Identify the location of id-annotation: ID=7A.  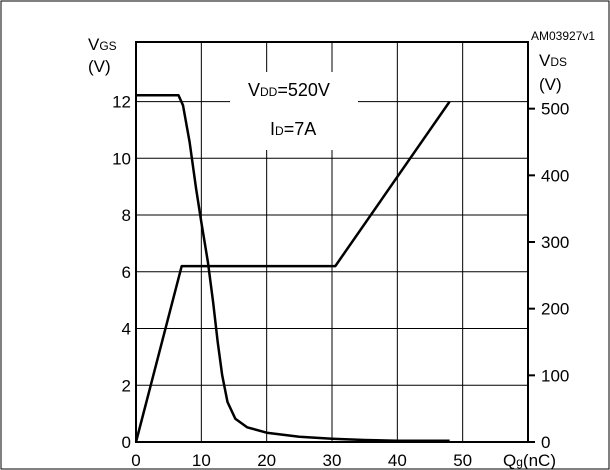
(293, 129).